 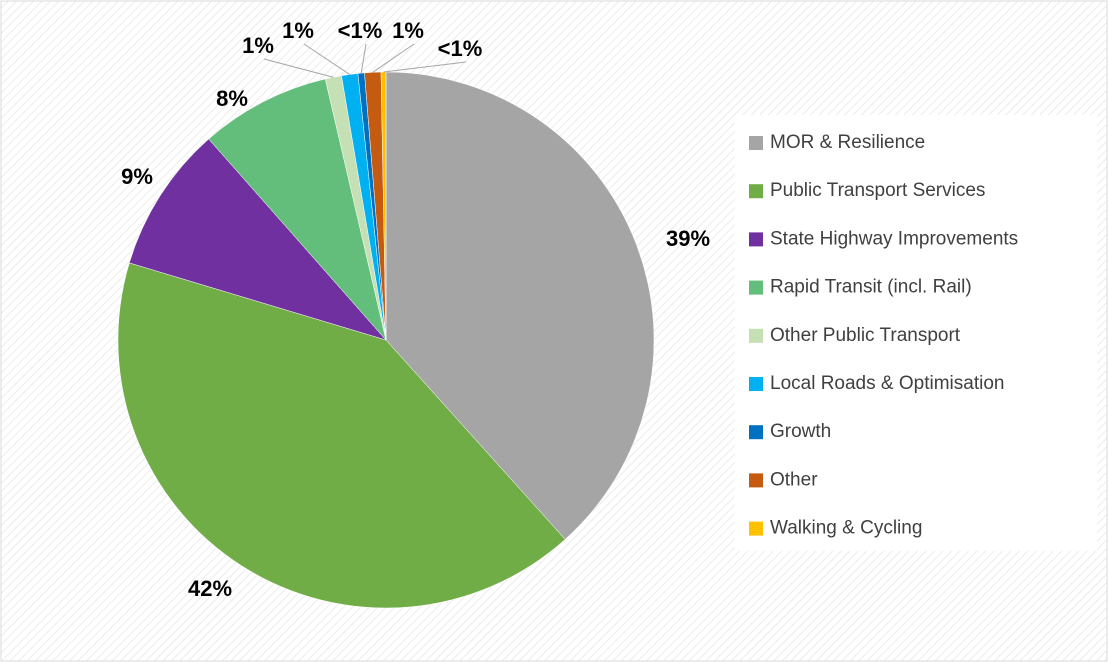 I want to click on data-label: 8%, so click(x=232, y=98).